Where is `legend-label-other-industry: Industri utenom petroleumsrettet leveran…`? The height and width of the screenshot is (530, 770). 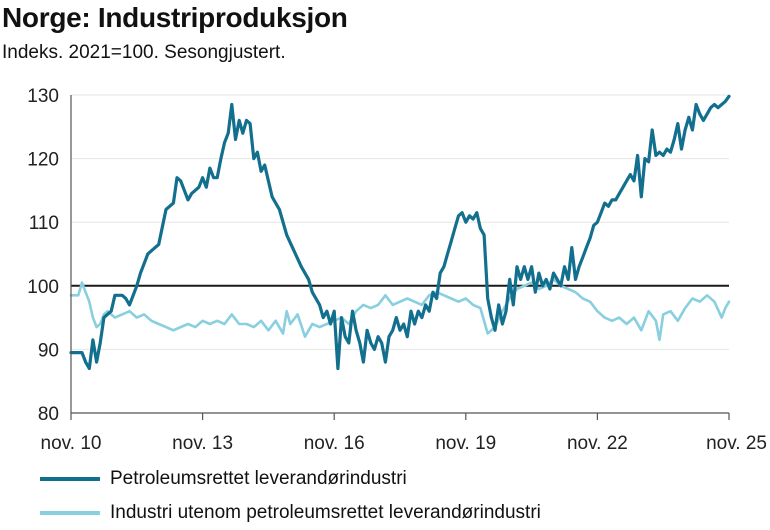
legend-label-other-industry: Industri utenom petroleumsrettet leveran… is located at coordinates (325, 512).